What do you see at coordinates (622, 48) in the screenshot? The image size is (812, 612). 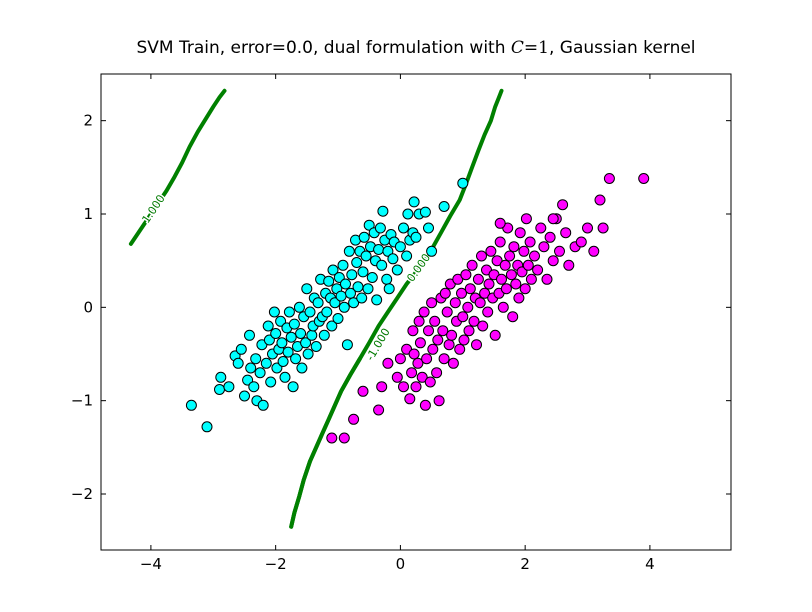 I see `chart-title-suffix: , Gaussian kernel` at bounding box center [622, 48].